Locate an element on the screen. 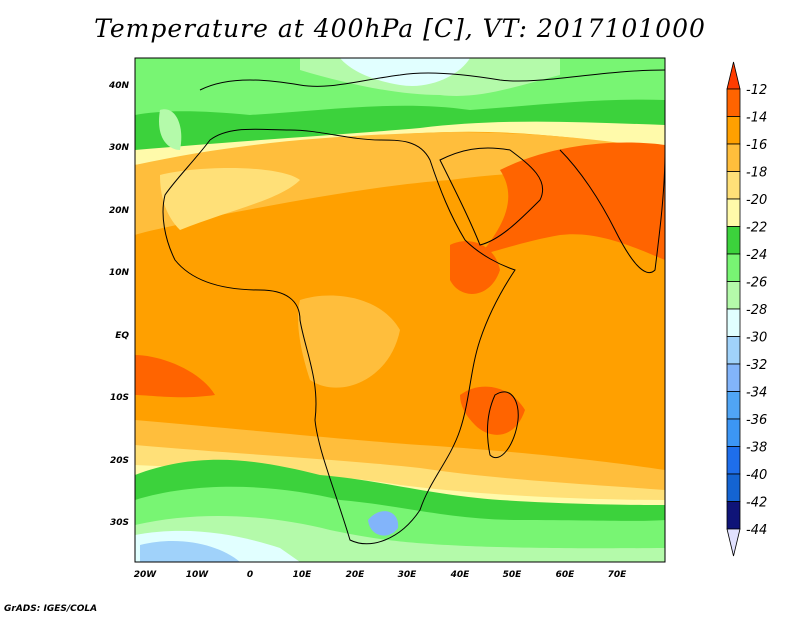 The width and height of the screenshot is (800, 618). band-minus-34-lesotho is located at coordinates (383, 523).